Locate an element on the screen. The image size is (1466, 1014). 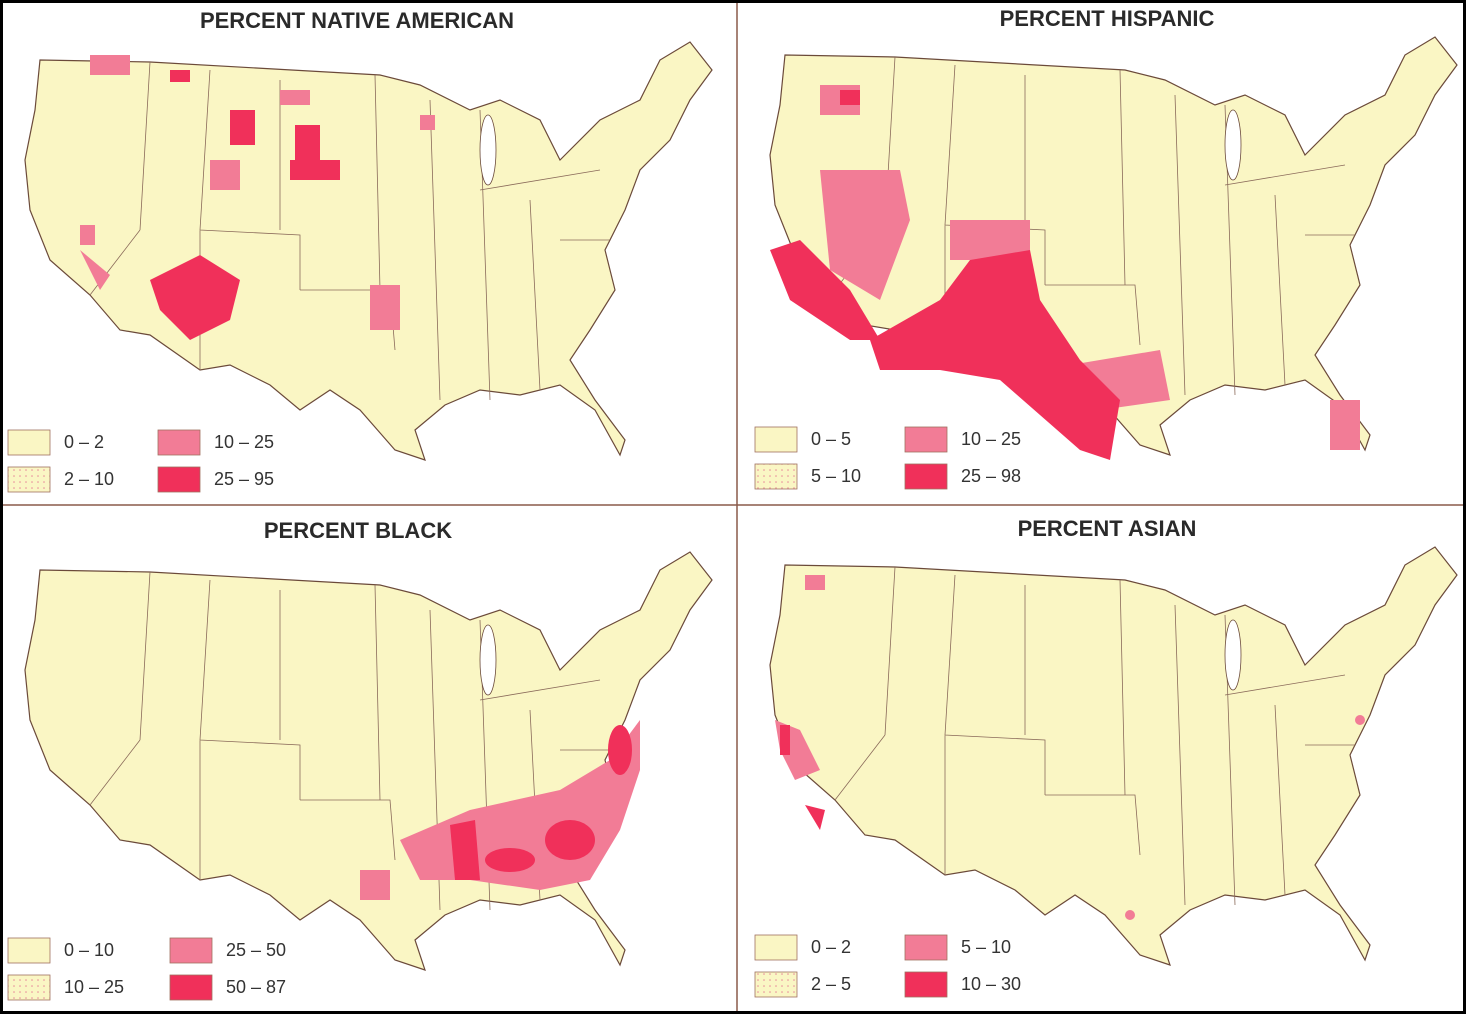
legend-label: 25 – 98 is located at coordinates (991, 476).